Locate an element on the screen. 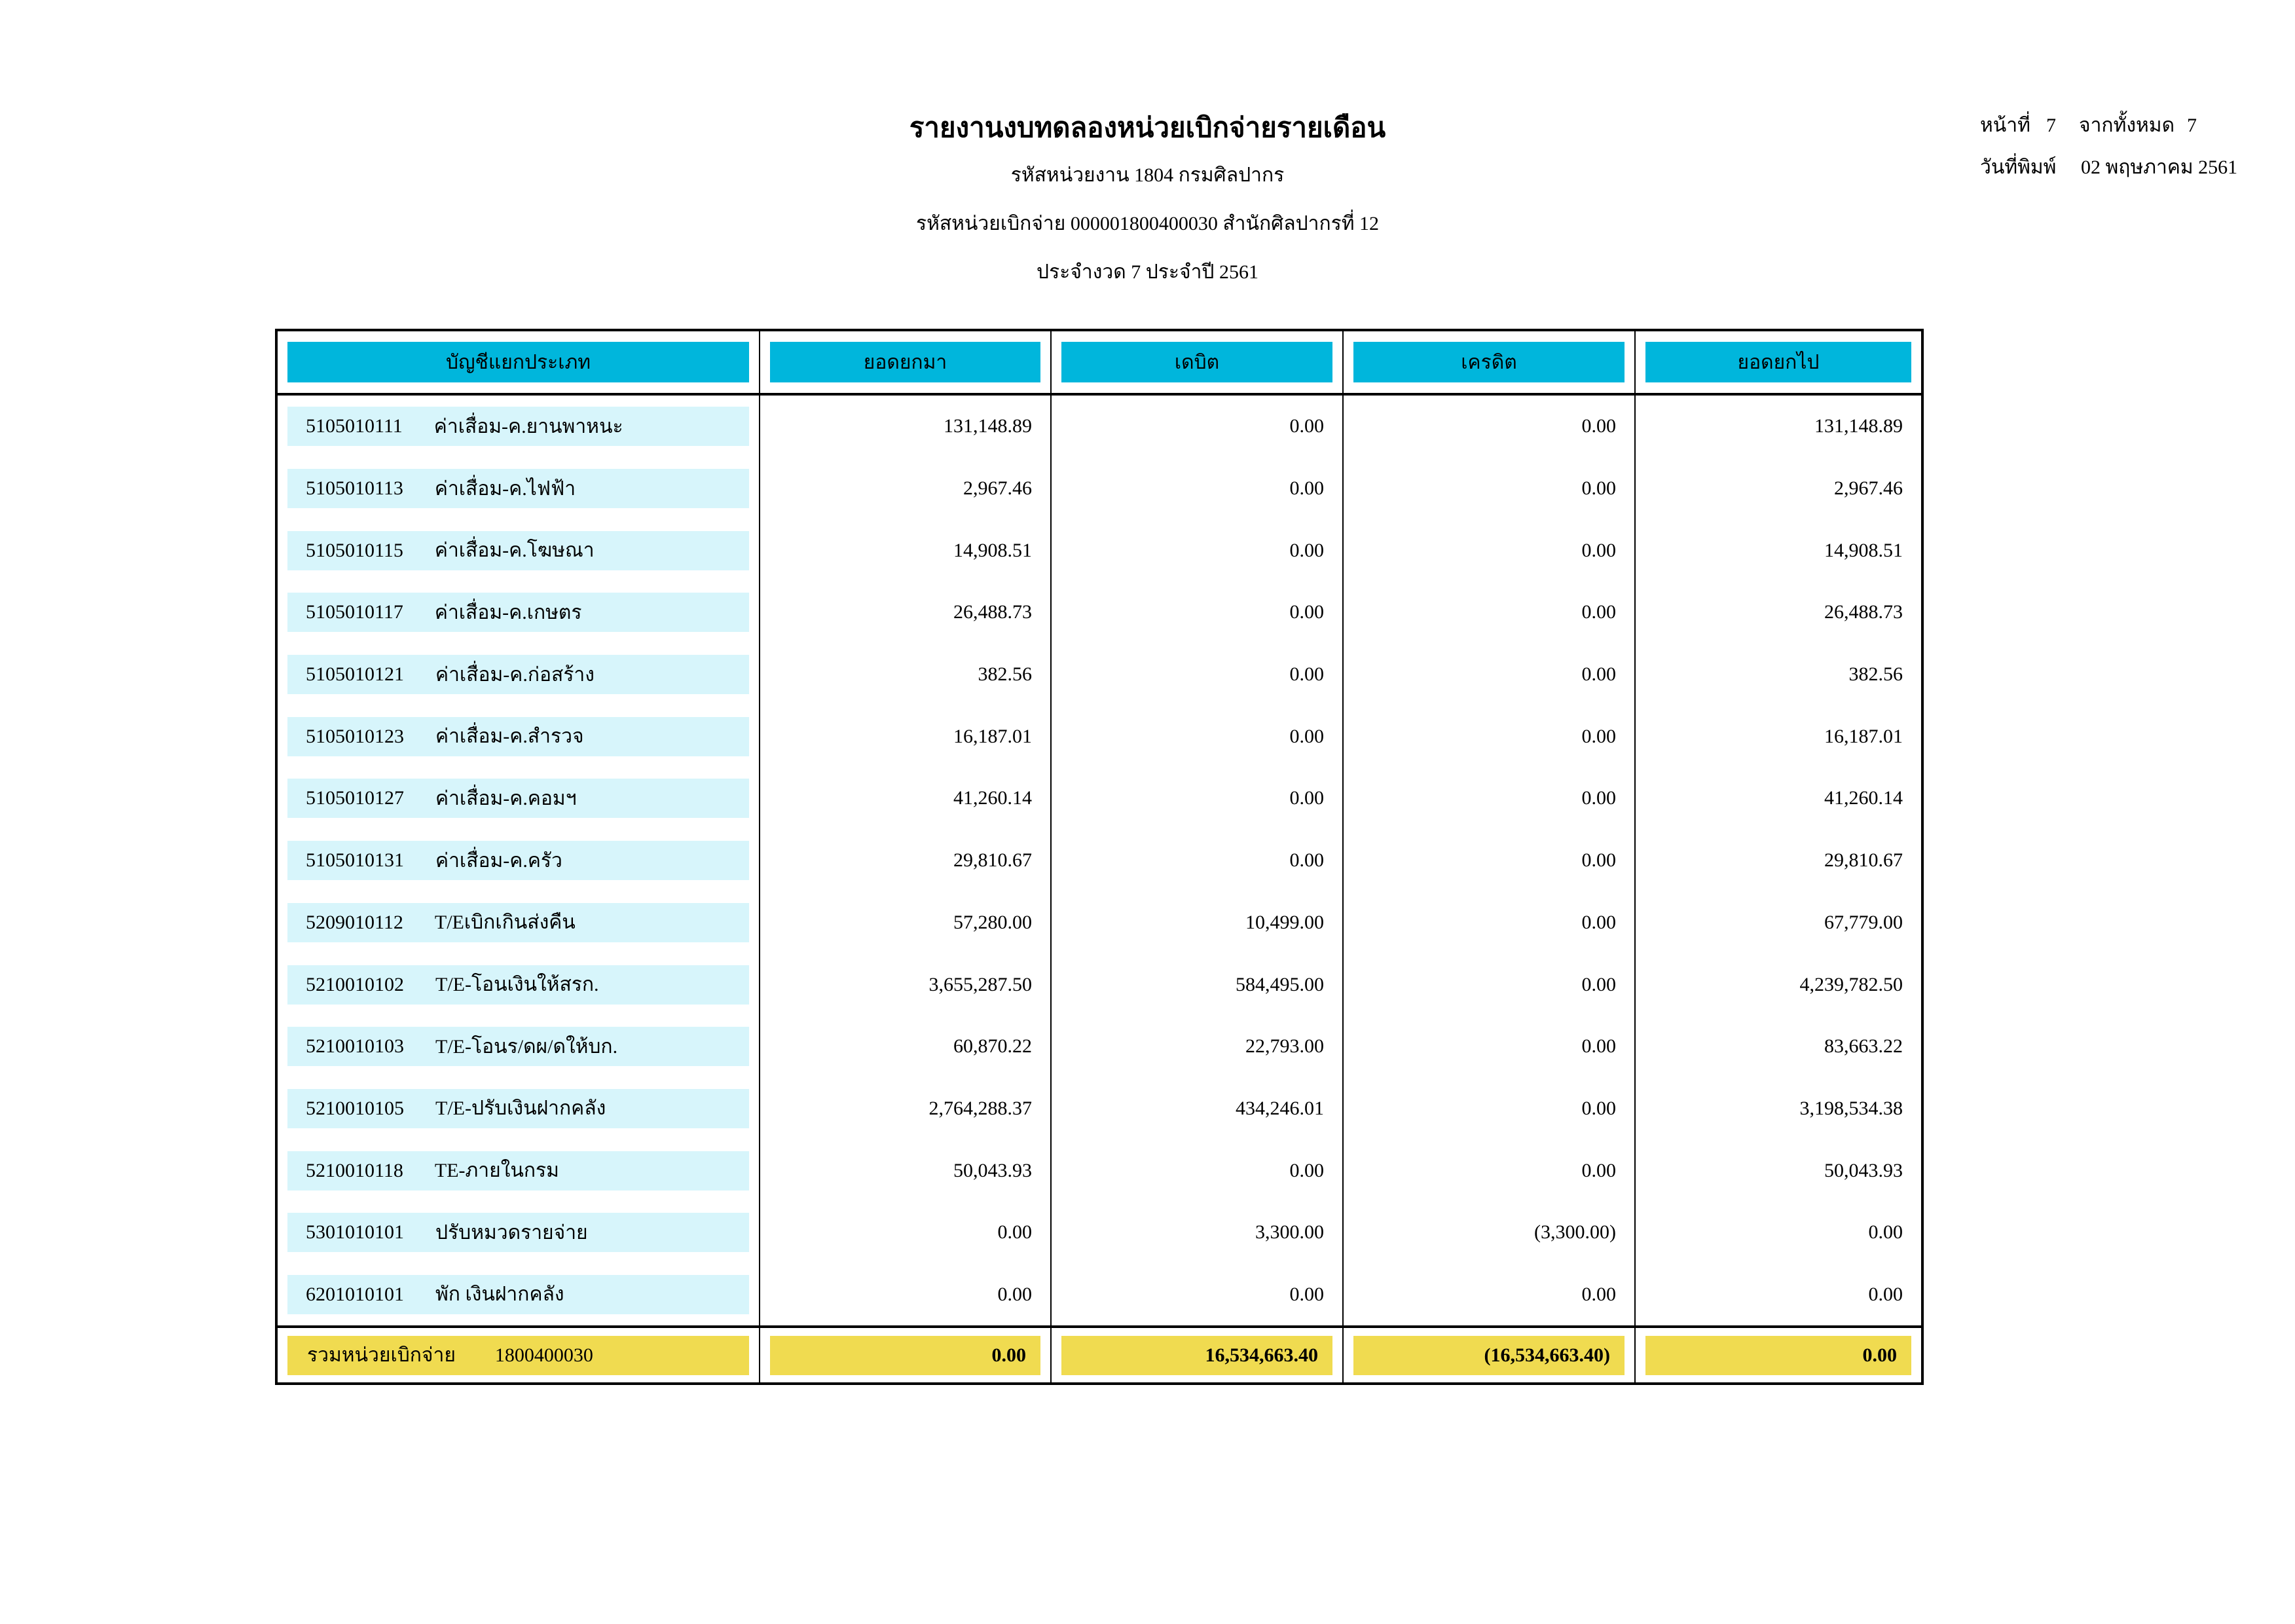  account-band: 5105010131 ค่าเสื่อม-ค.ครัว is located at coordinates (518, 861).